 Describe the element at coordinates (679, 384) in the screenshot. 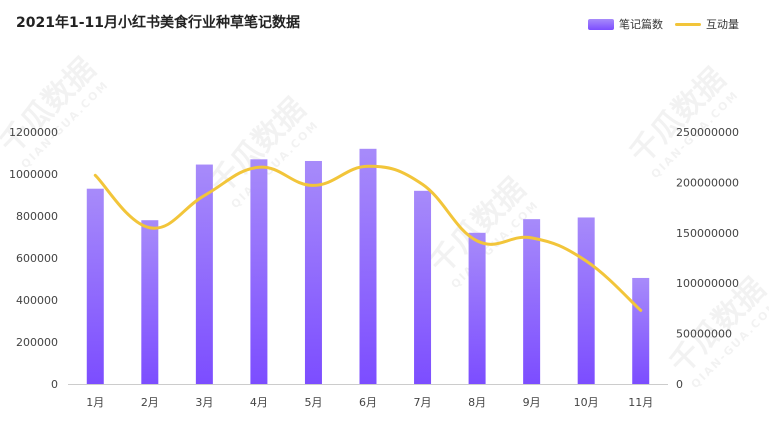

I see `y-right-tick-label: 0` at that location.